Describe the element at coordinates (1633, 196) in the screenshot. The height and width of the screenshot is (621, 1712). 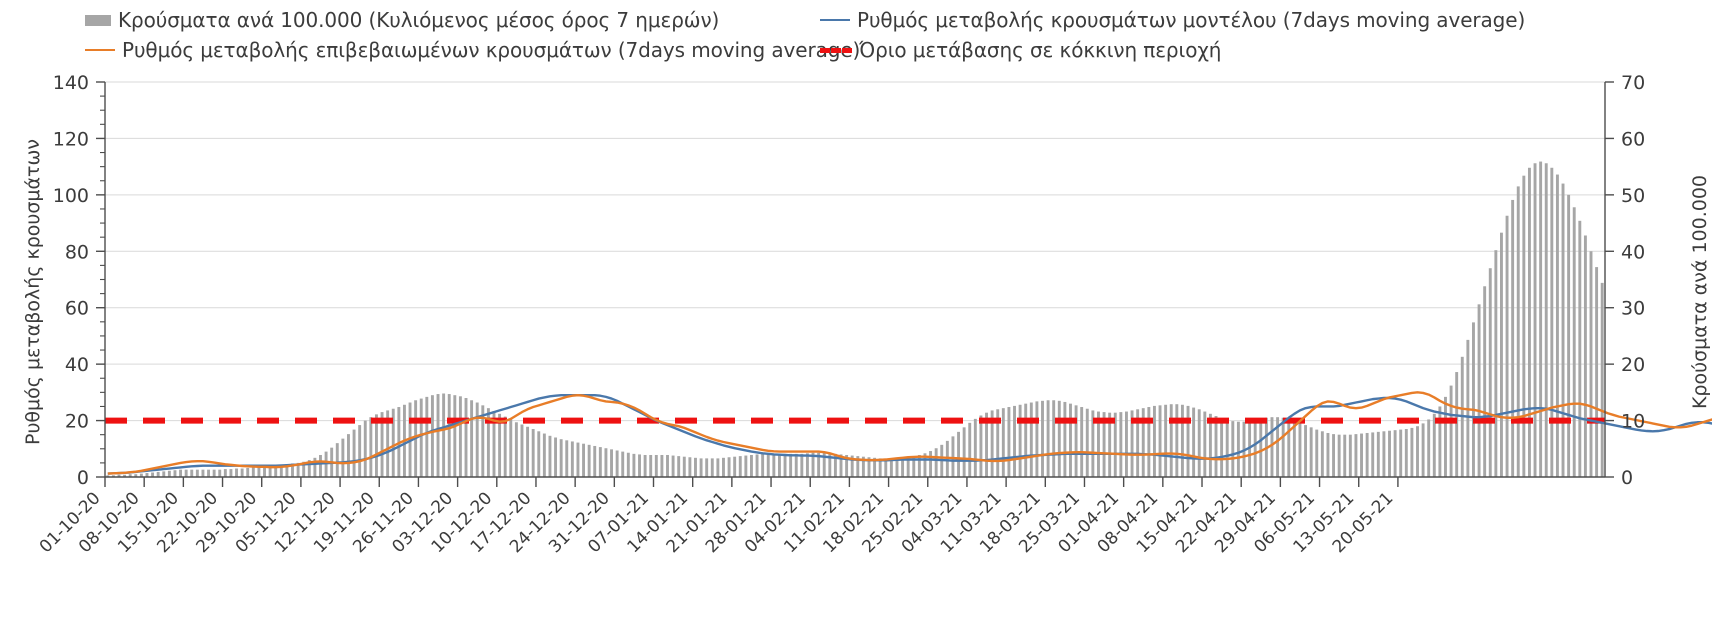
I see `svg-text: 50` at that location.